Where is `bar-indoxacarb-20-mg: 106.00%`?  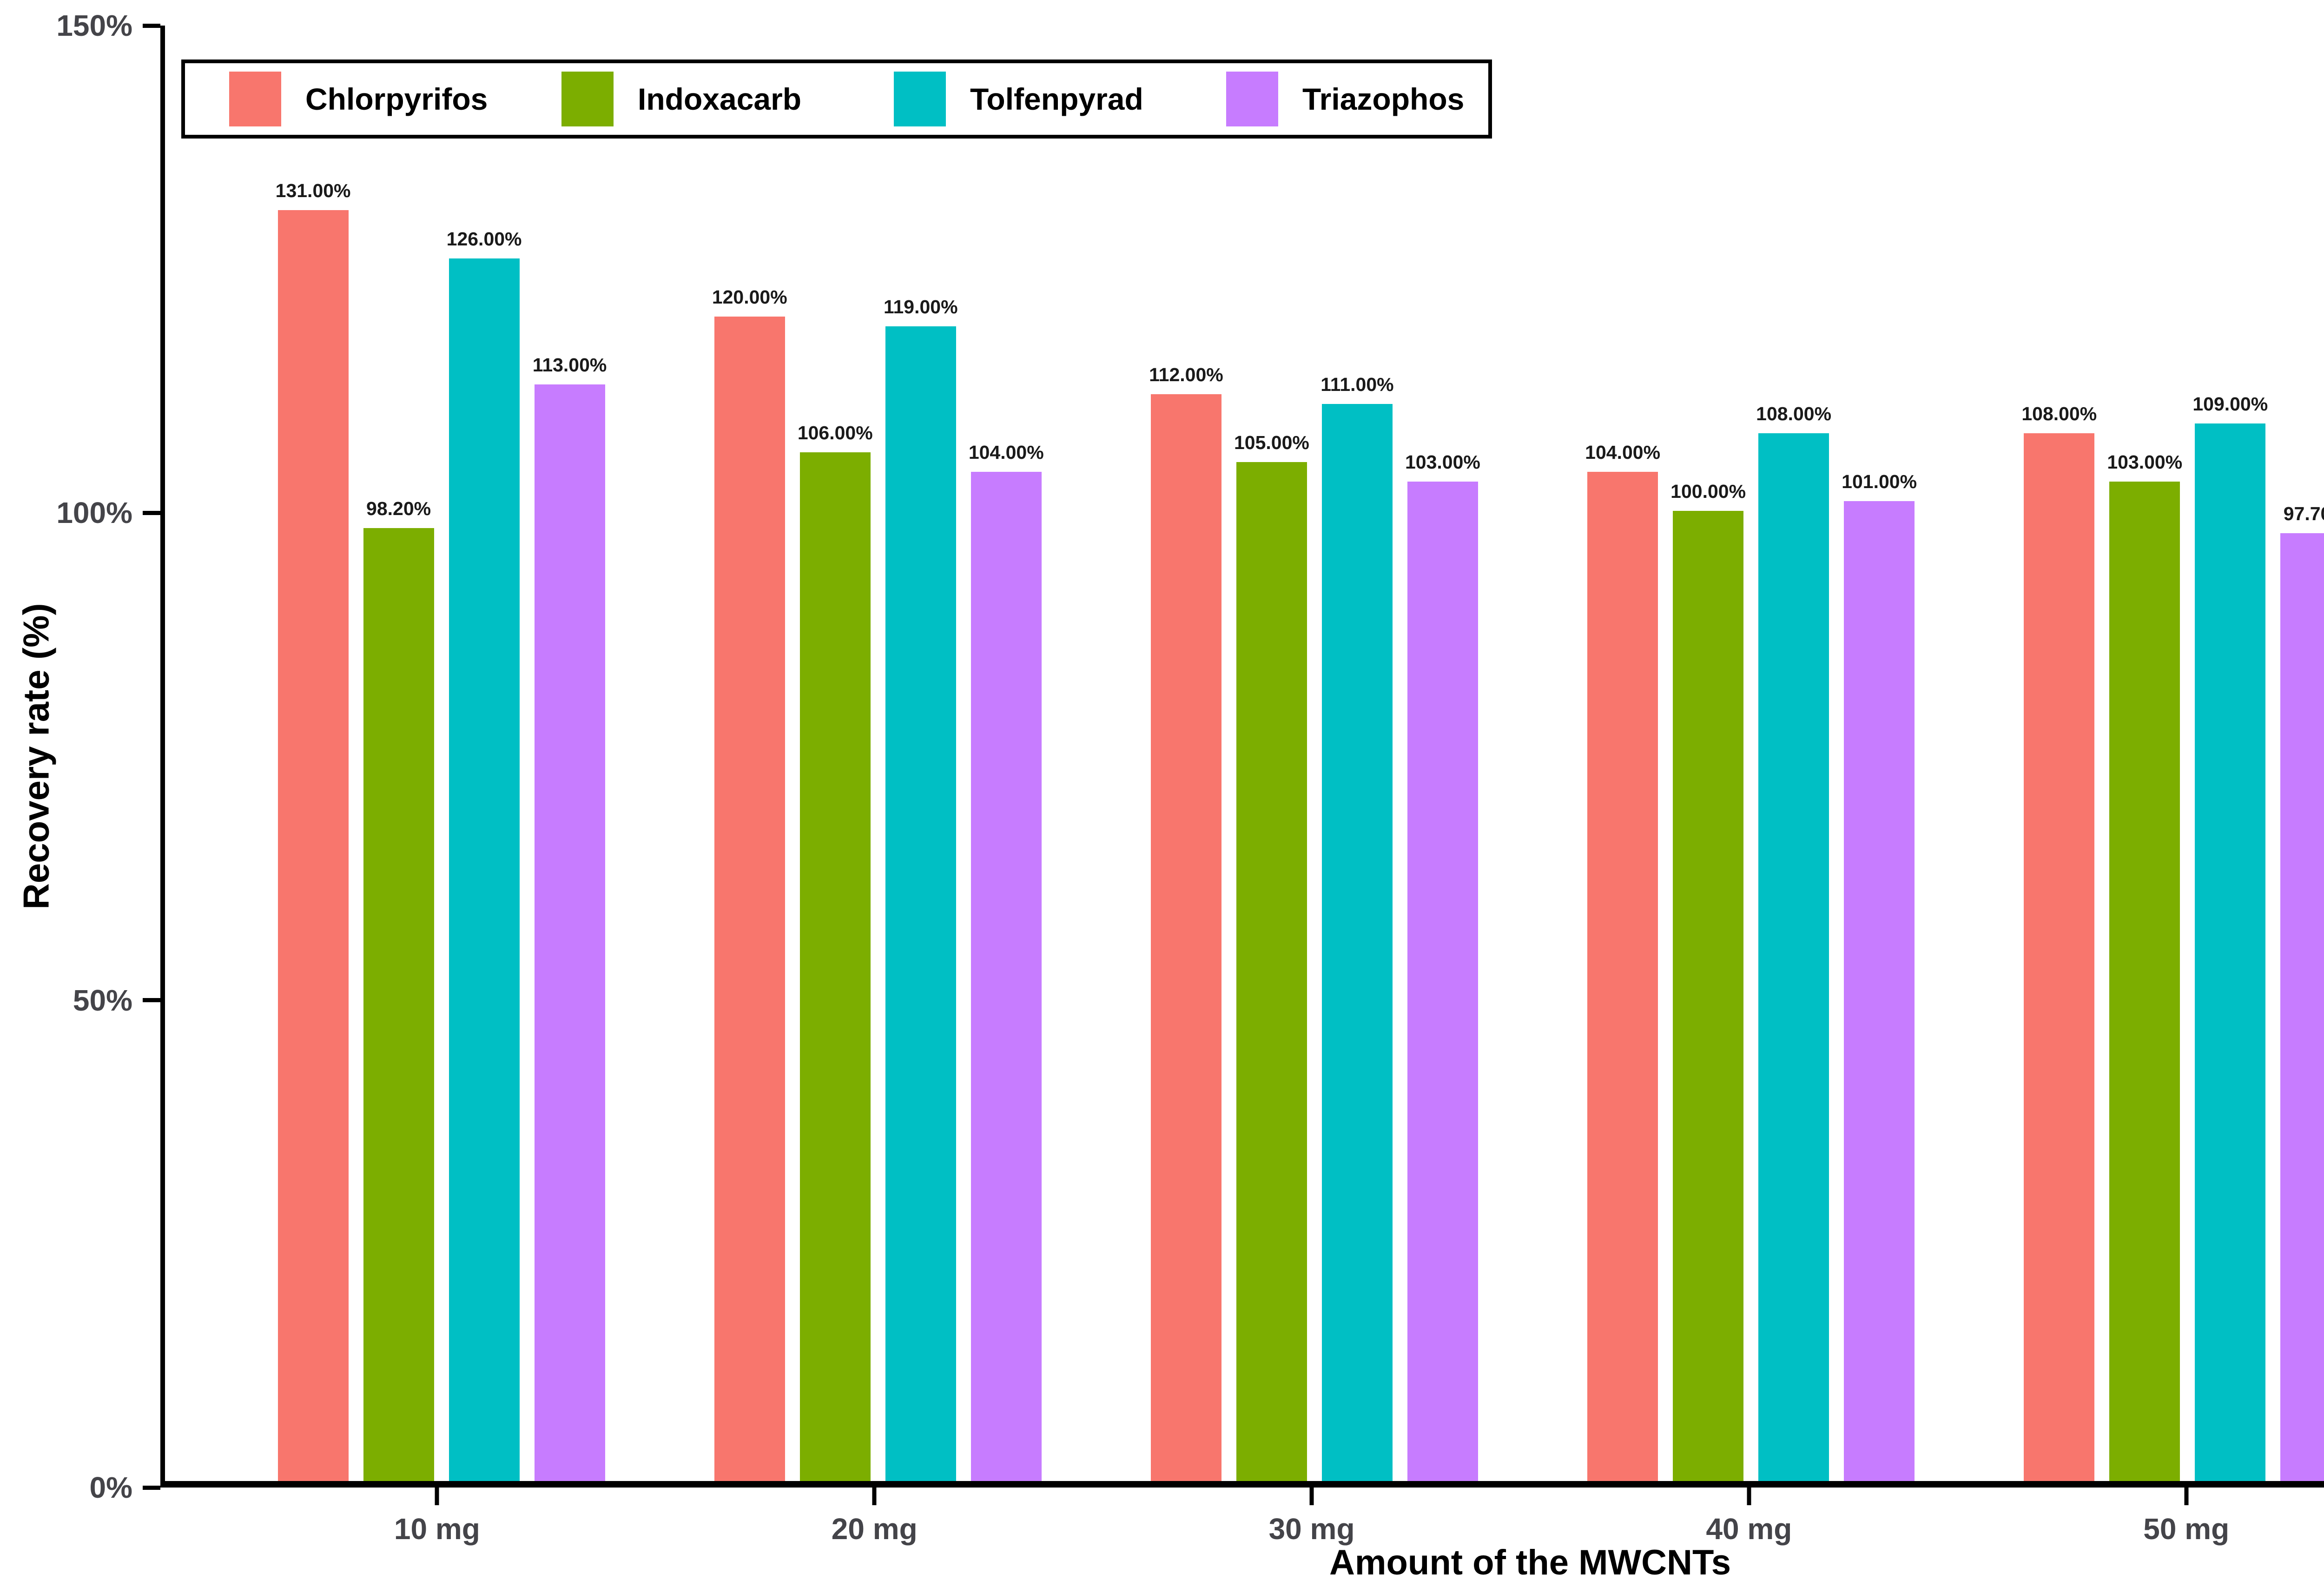
bar-indoxacarb-20-mg: 106.00% is located at coordinates (835, 951).